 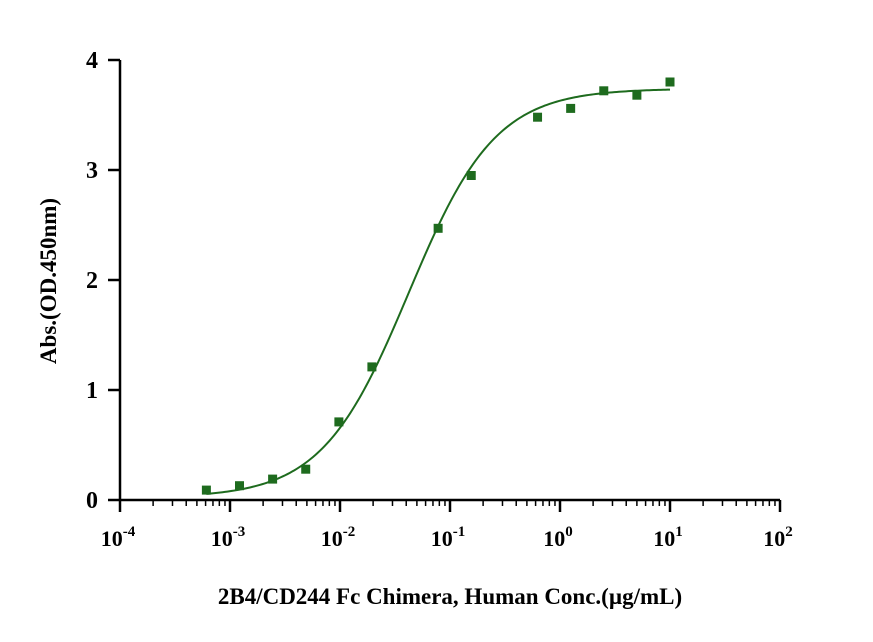 What do you see at coordinates (778, 537) in the screenshot?
I see `x-tick-label: 10²` at bounding box center [778, 537].